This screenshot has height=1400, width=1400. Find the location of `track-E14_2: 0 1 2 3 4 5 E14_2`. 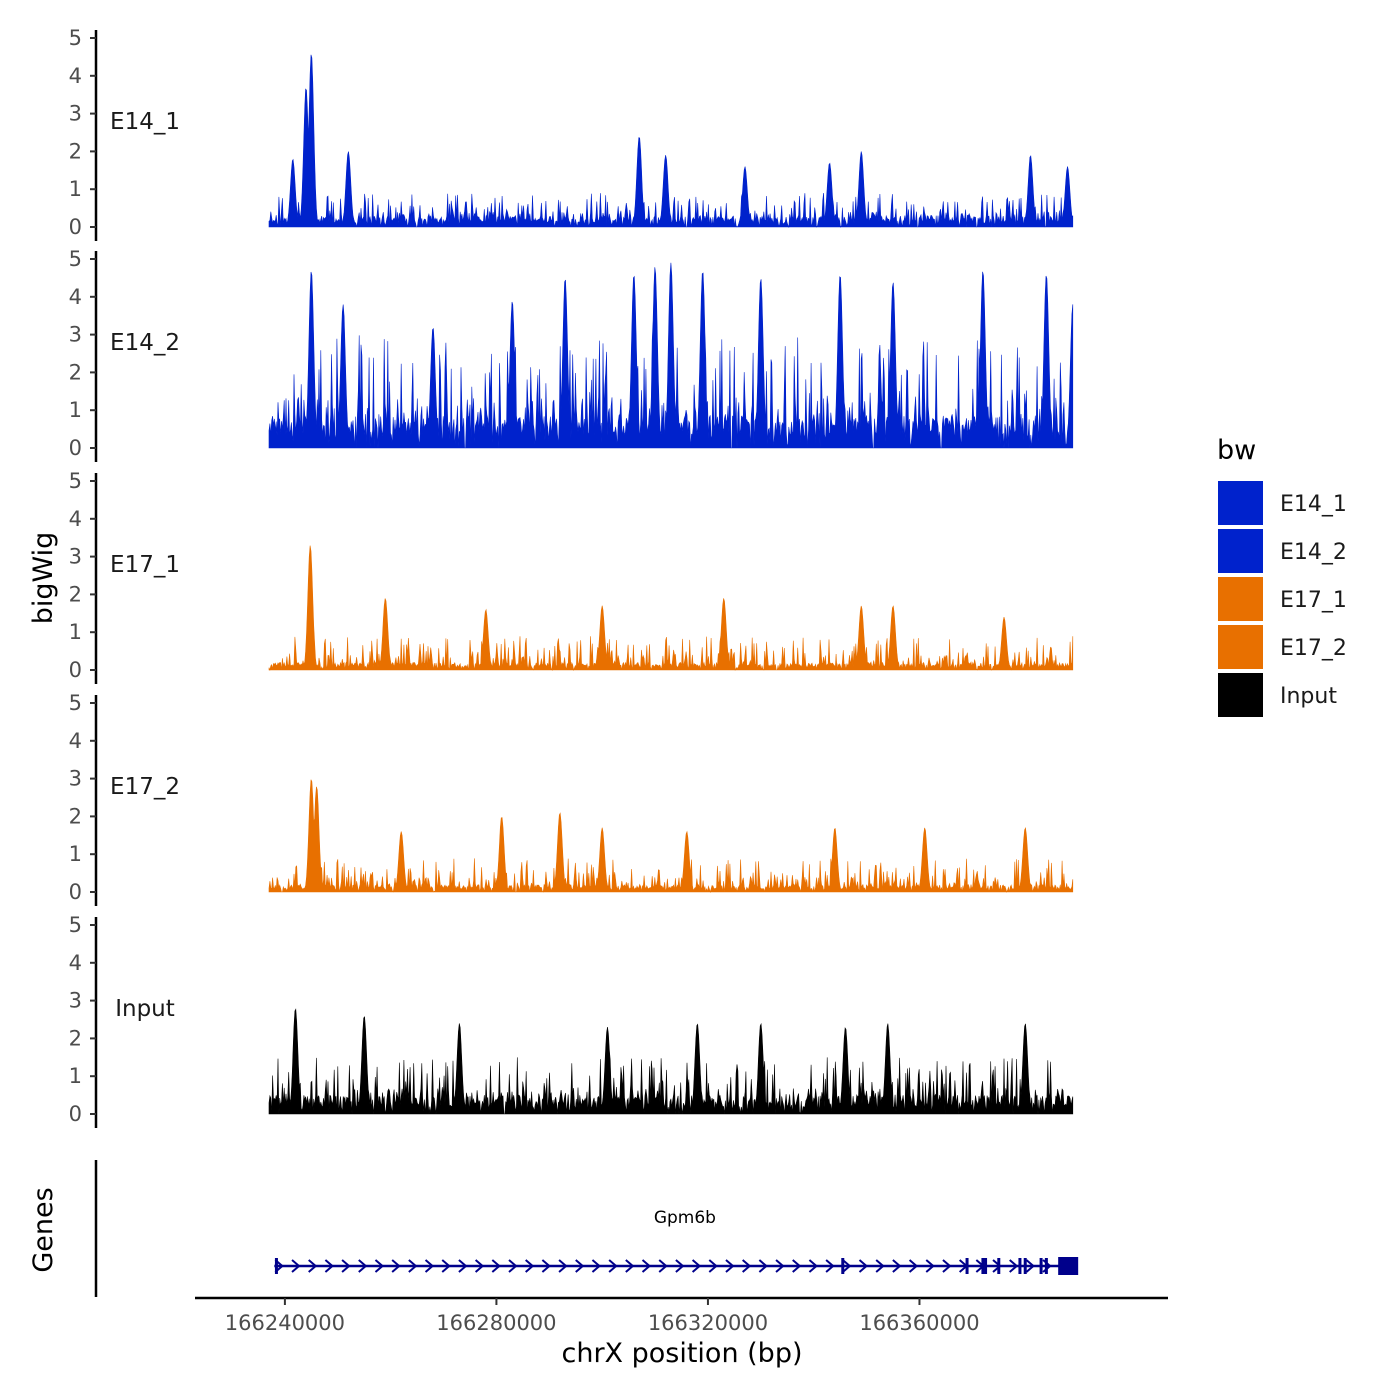

track-E14_2: 0 1 2 3 4 5 E14_2 is located at coordinates (571, 354).